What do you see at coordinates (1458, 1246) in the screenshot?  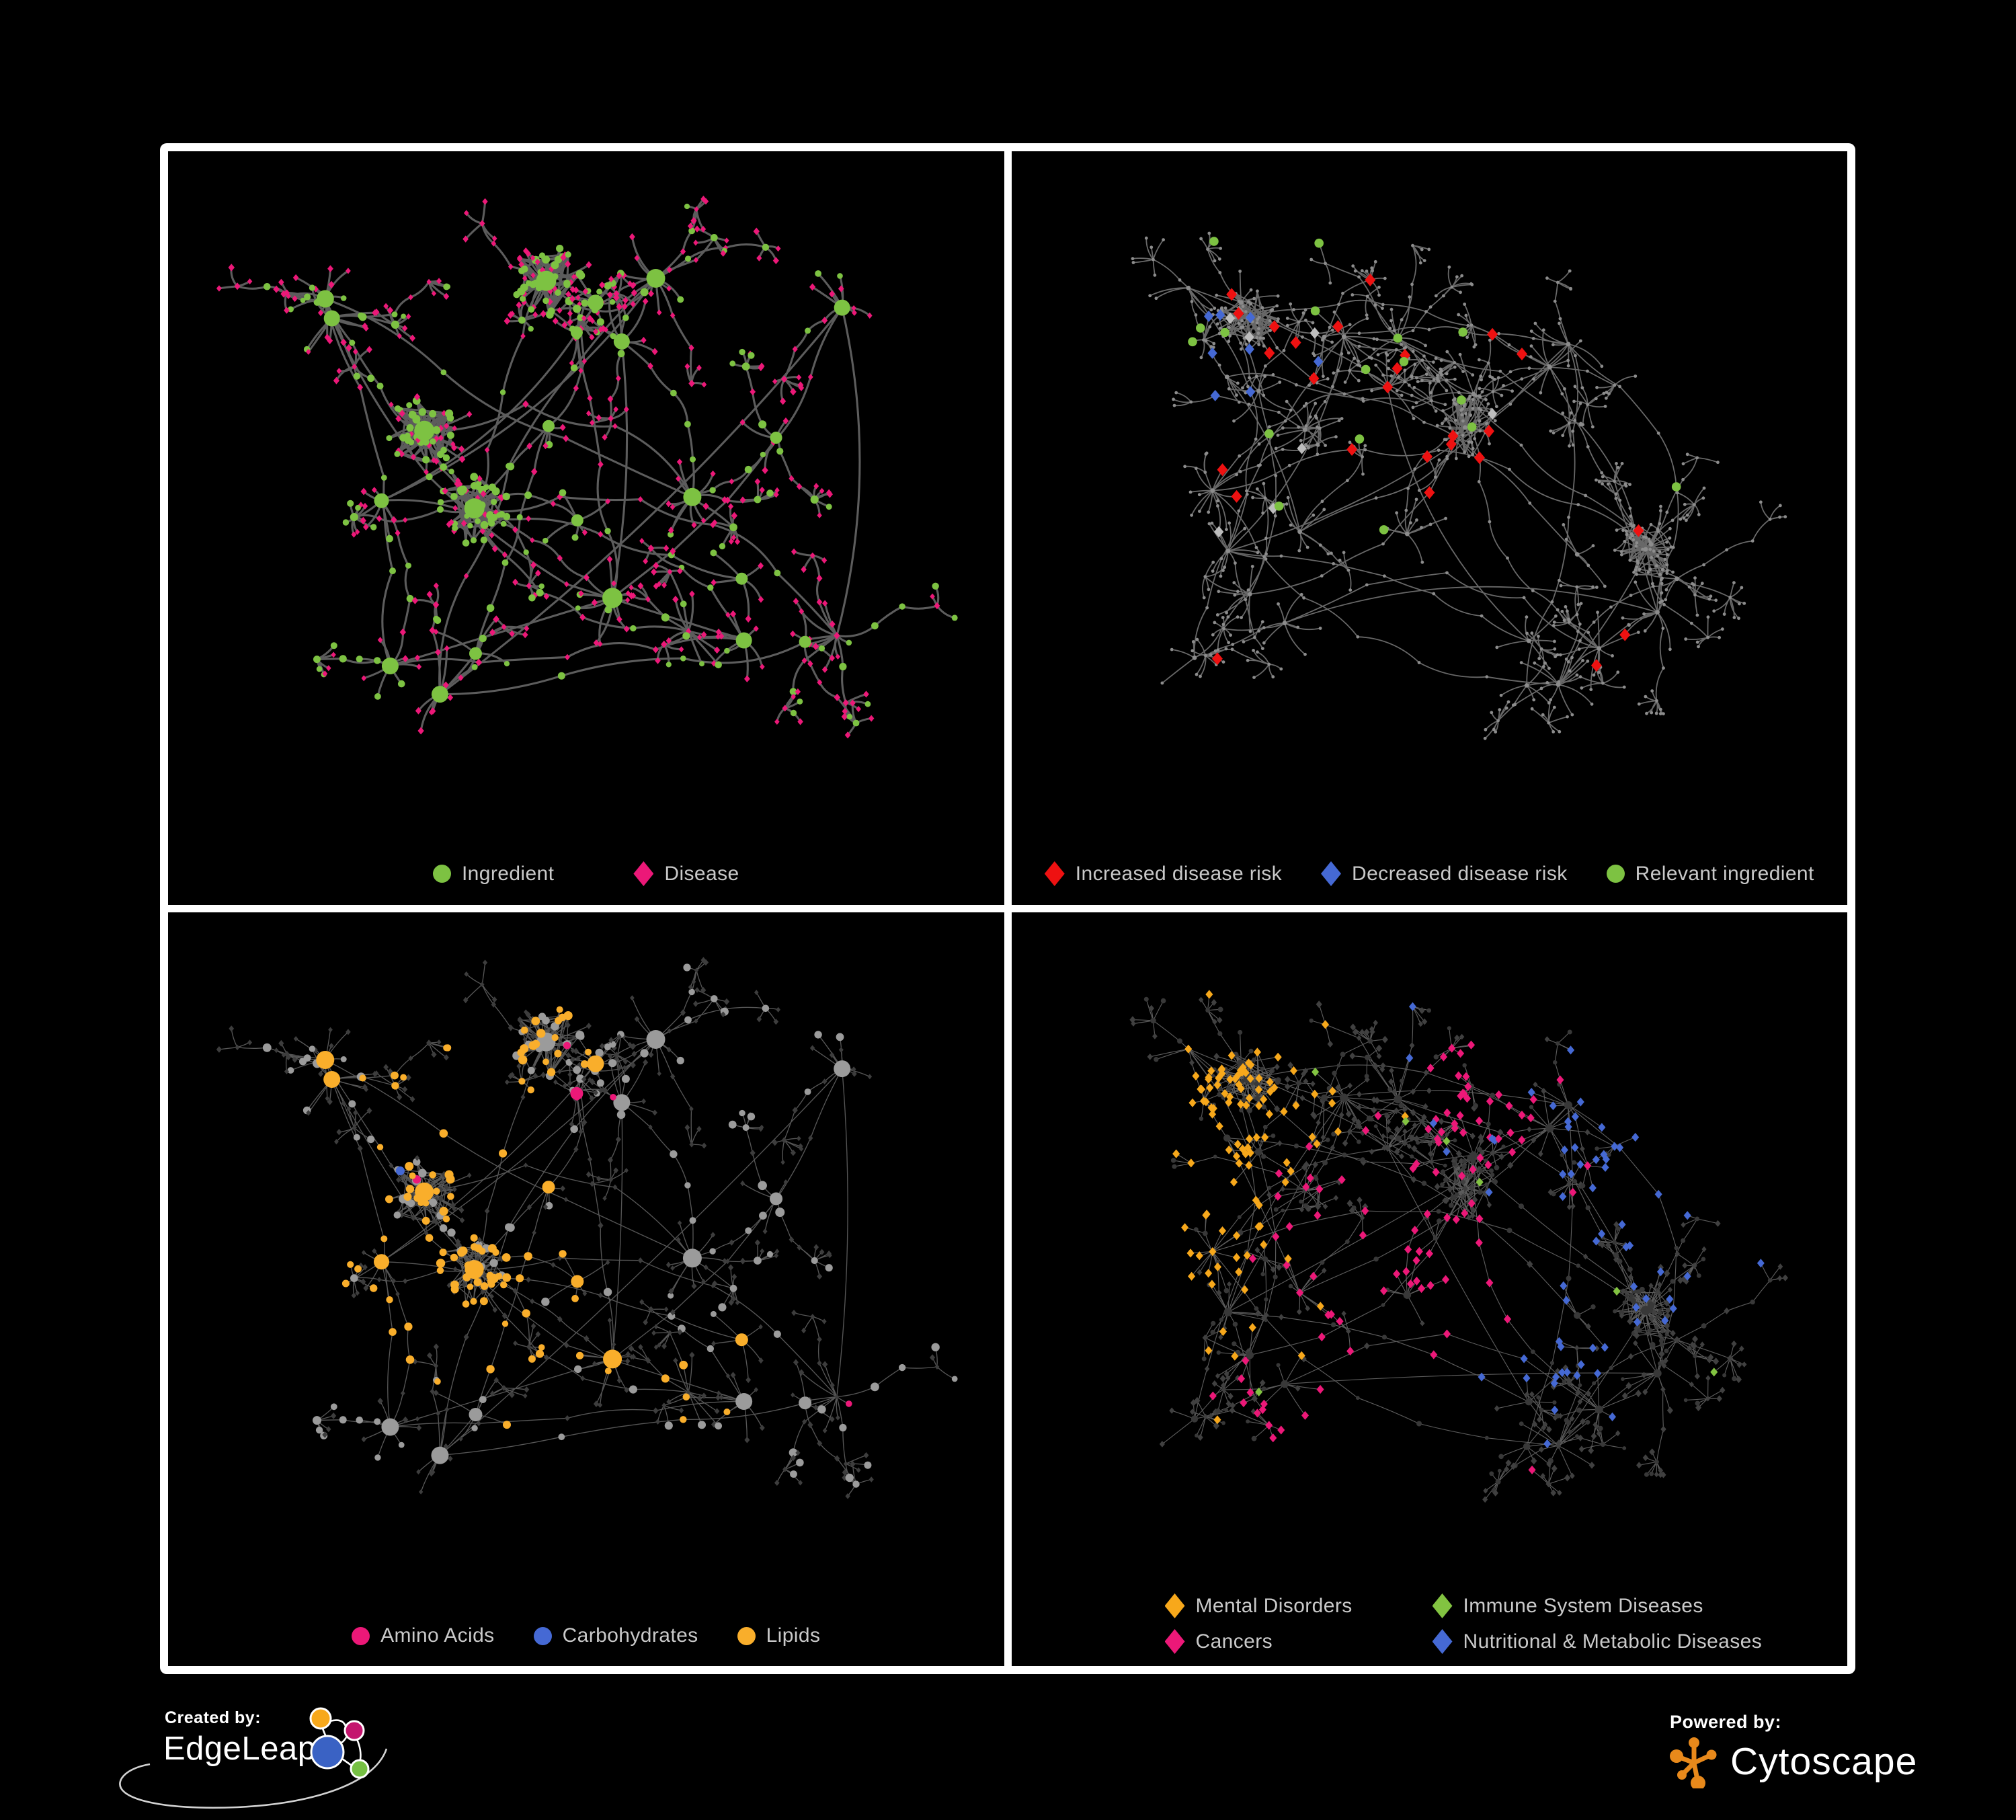 I see `network-disease-classes` at bounding box center [1458, 1246].